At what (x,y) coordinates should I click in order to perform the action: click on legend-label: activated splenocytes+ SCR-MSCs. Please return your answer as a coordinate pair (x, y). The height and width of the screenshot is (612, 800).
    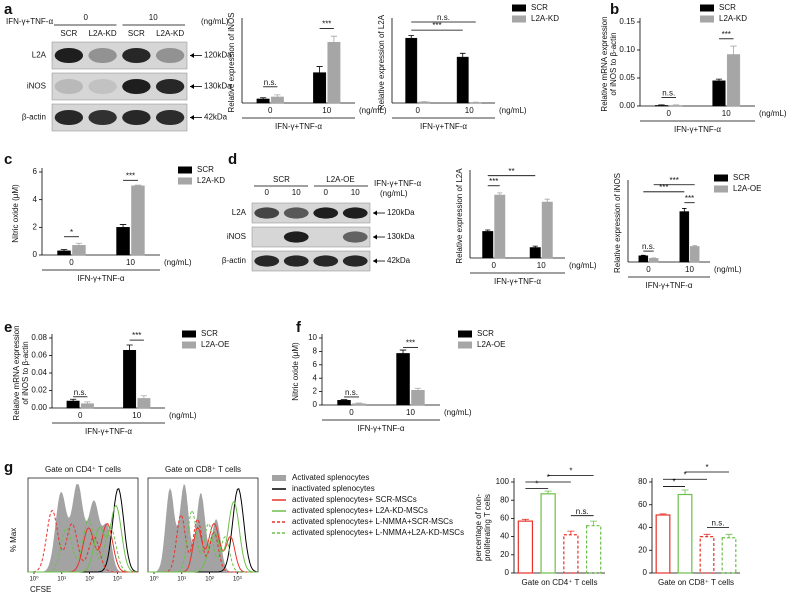
    Looking at the image, I should click on (354, 499).